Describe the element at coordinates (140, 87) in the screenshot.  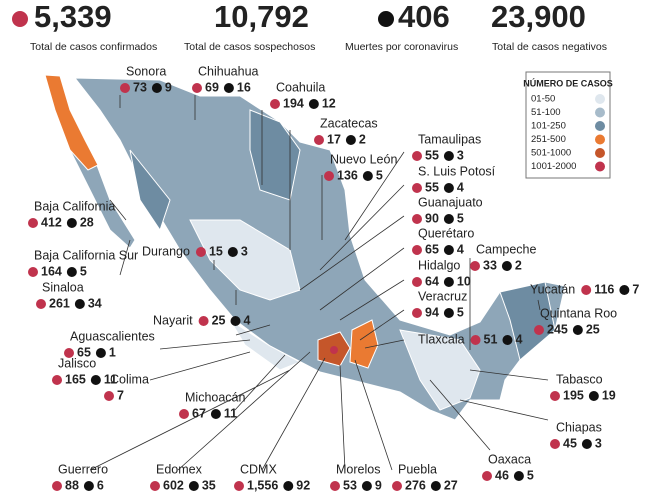
I see `state-cases: 73` at that location.